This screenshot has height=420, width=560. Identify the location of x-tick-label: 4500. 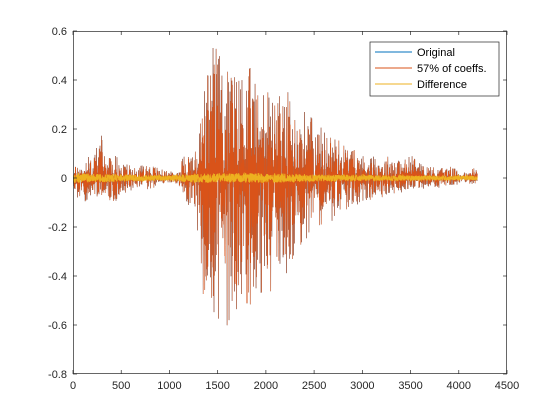
(507, 386).